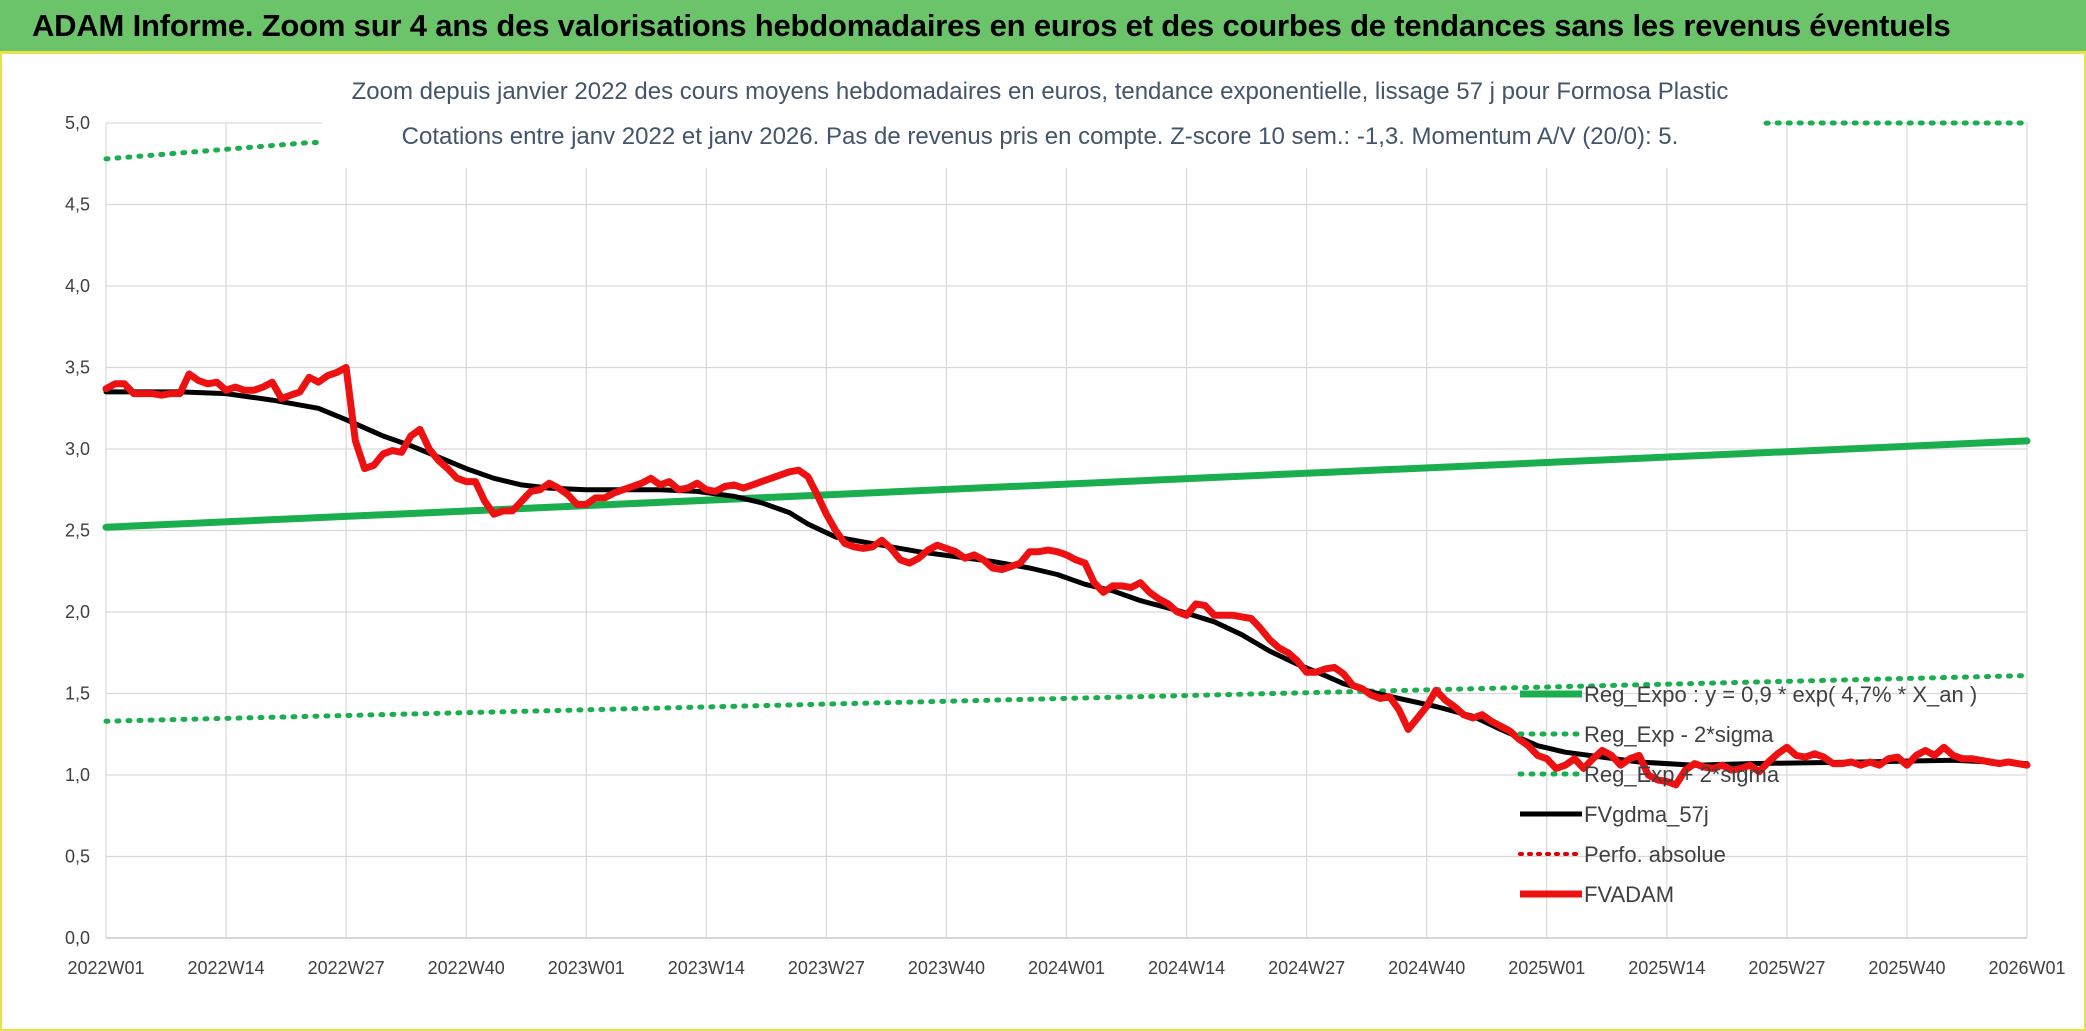 The image size is (2086, 1031). What do you see at coordinates (1426, 968) in the screenshot?
I see `x-tick-label: 2024W40` at bounding box center [1426, 968].